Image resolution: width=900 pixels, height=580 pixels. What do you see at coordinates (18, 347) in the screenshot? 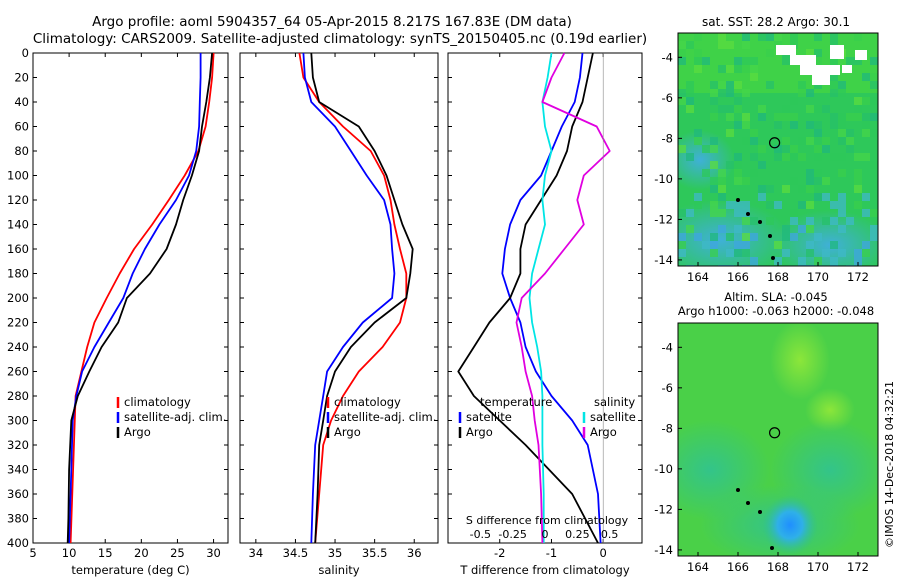
I see `y-tick-label: 240` at bounding box center [18, 347].